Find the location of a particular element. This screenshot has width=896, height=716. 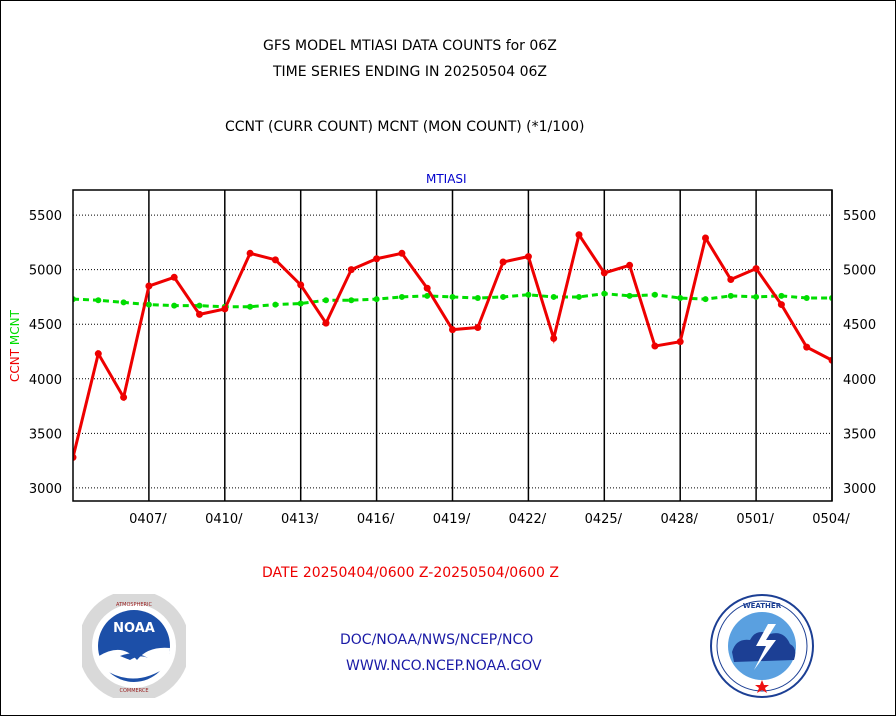

y-tick-label-left: 4500 is located at coordinates (45, 325).